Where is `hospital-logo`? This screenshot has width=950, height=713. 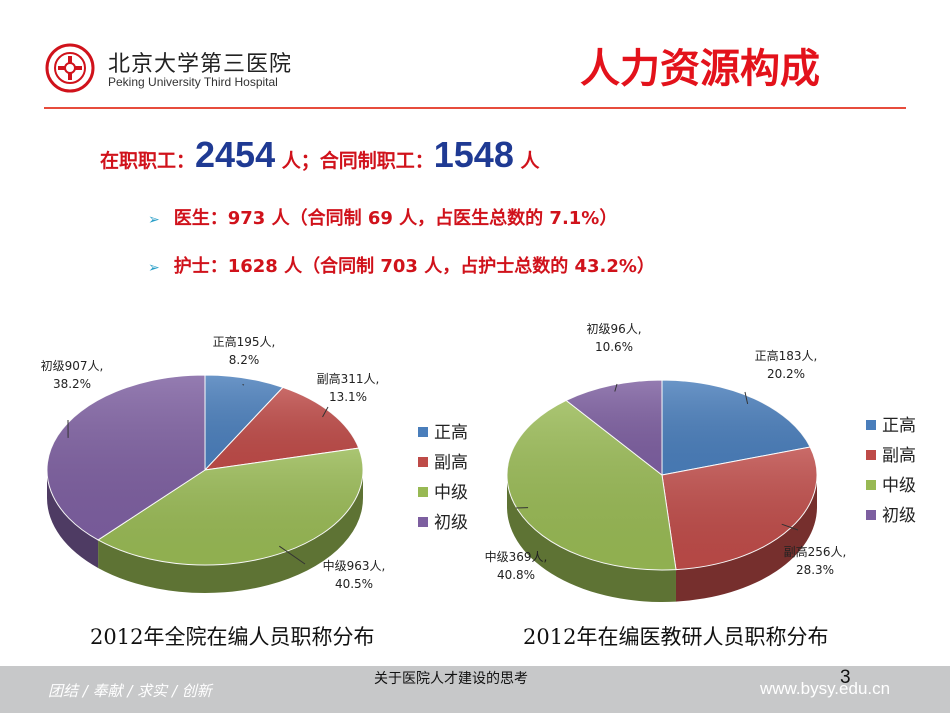 hospital-logo is located at coordinates (70, 68).